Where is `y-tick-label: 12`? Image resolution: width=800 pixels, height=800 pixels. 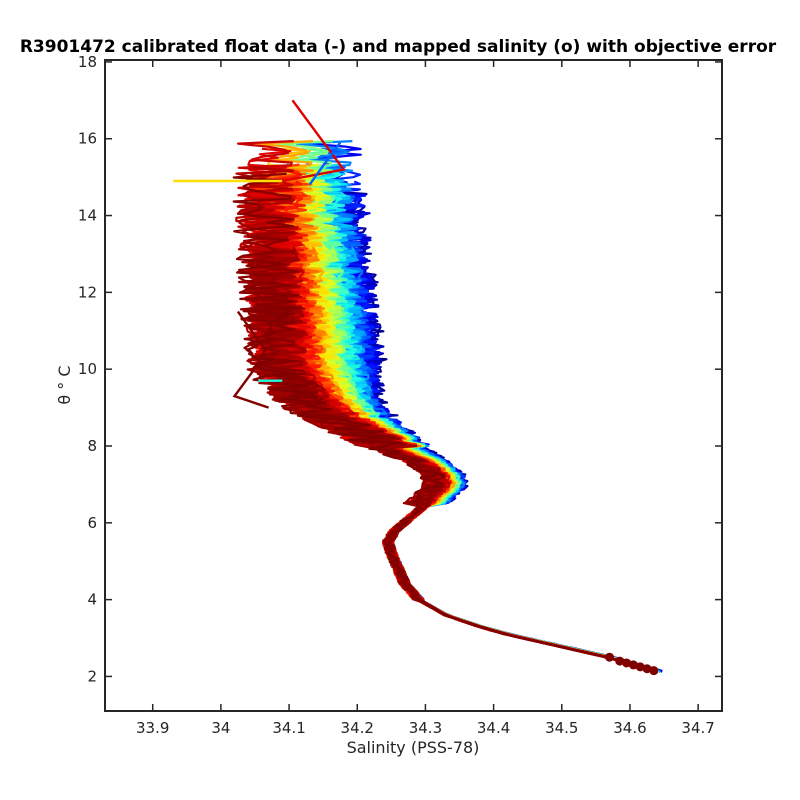
y-tick-label: 12 is located at coordinates (87, 292).